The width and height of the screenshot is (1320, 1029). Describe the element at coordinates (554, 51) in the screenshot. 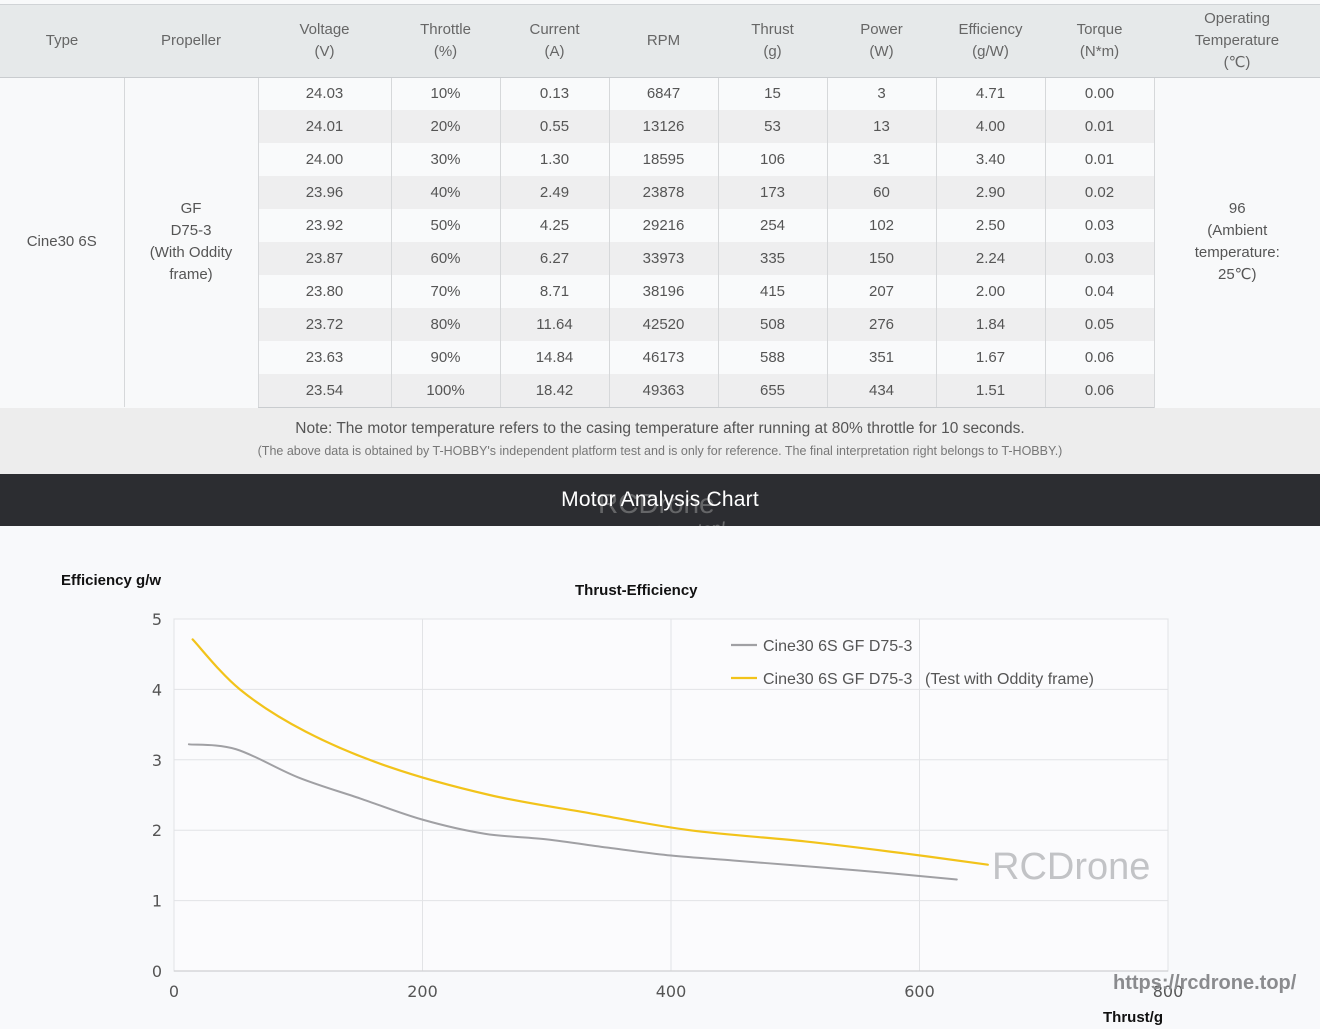

I see `column-header-text: (A)` at that location.